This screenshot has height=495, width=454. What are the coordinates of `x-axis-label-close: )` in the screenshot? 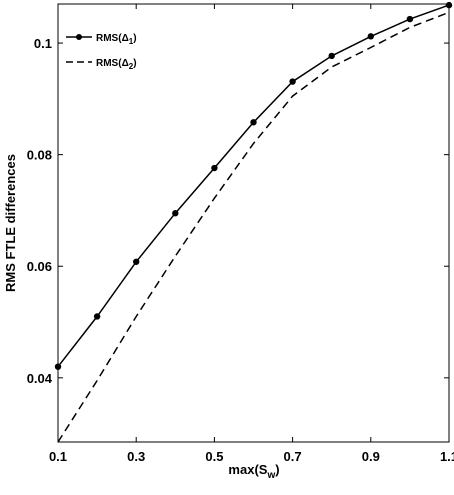 It's located at (277, 469).